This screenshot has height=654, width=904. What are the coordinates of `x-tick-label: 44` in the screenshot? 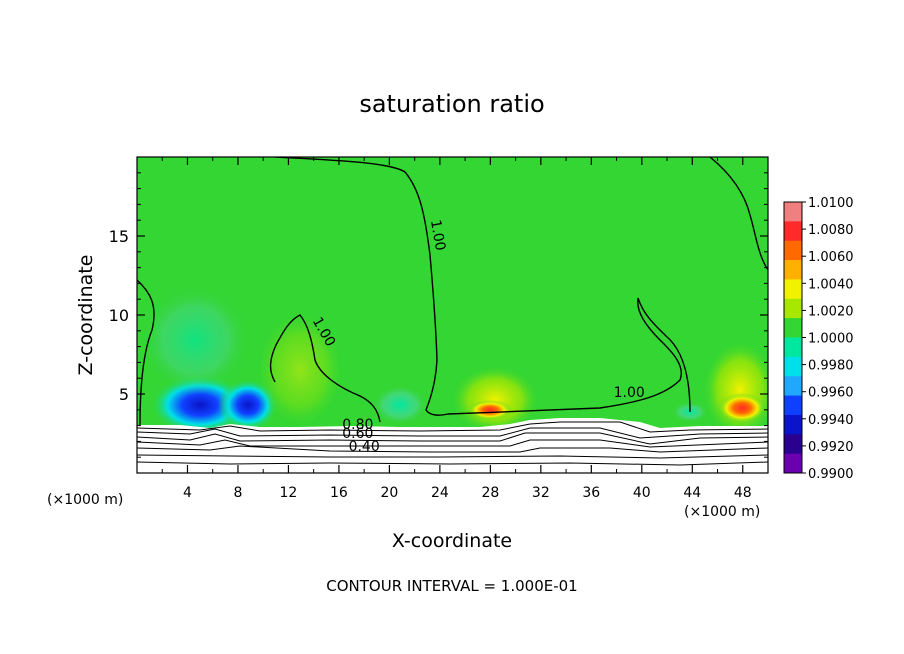 It's located at (692, 493).